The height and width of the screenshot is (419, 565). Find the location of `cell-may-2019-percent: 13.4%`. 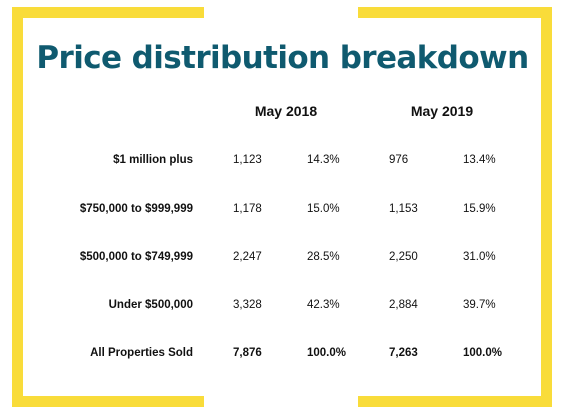

cell-may-2019-percent: 13.4% is located at coordinates (479, 160).